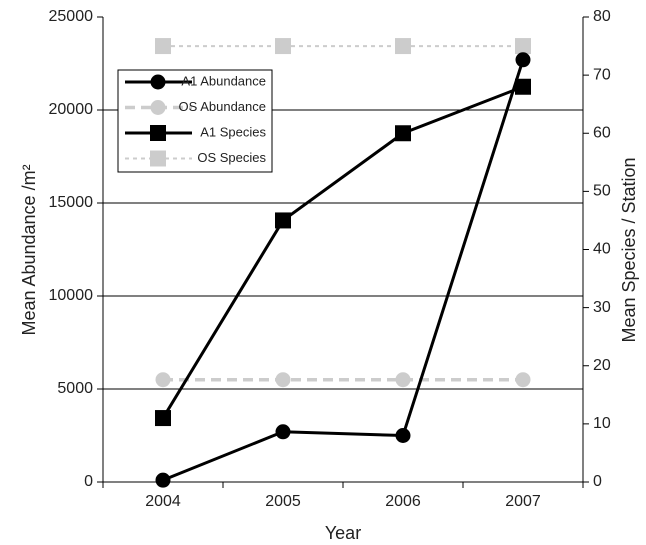  Describe the element at coordinates (71, 16) in the screenshot. I see `y-tick-label: 25000` at that location.